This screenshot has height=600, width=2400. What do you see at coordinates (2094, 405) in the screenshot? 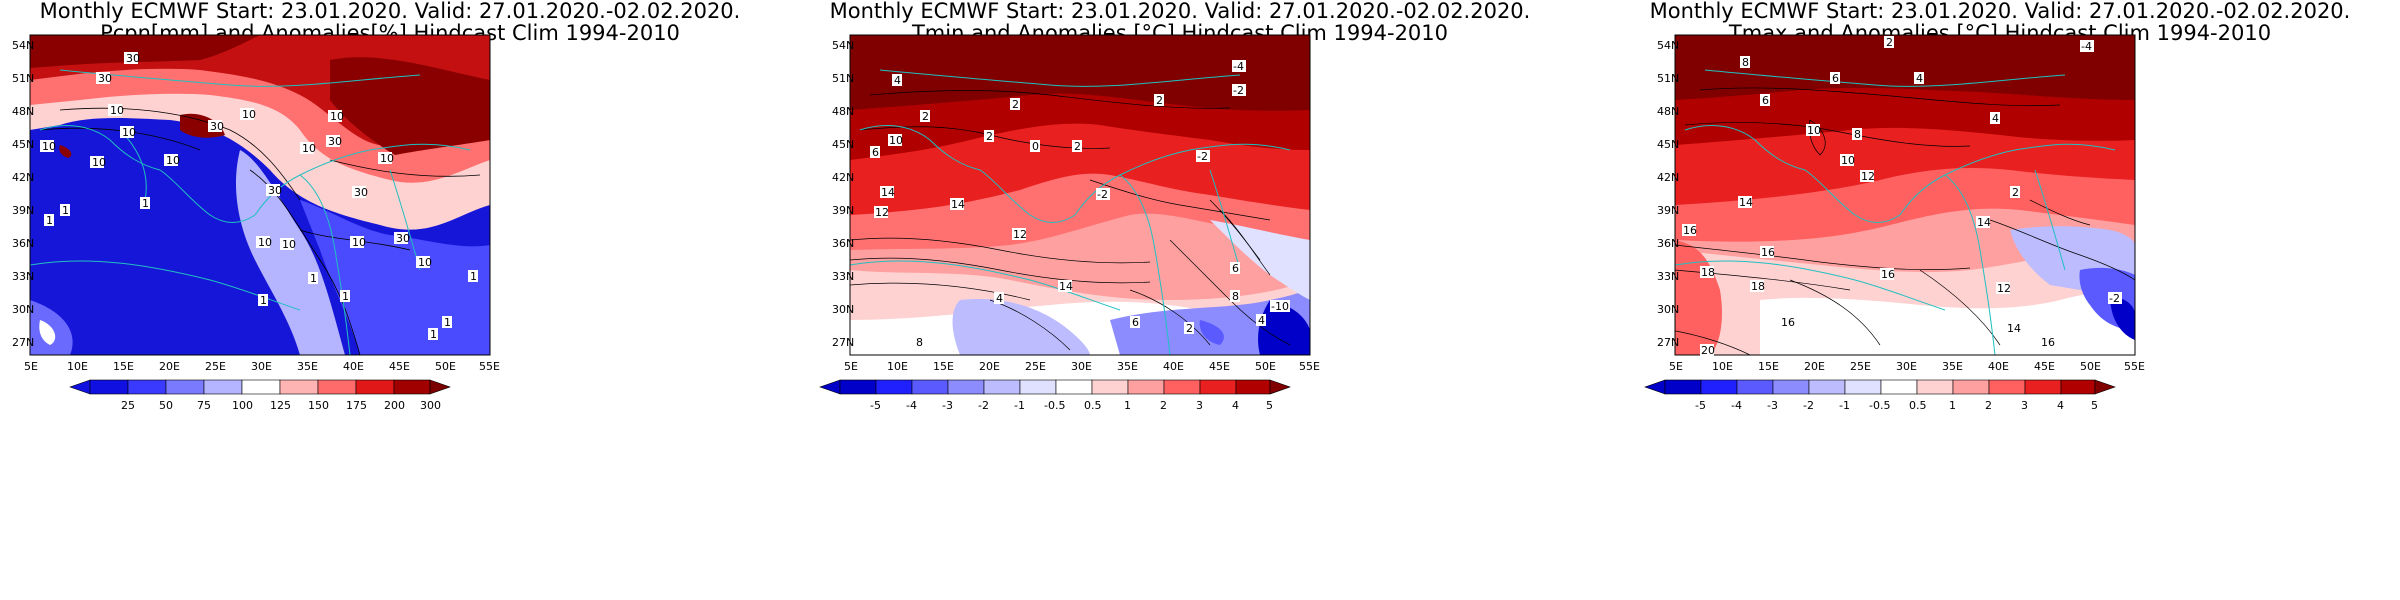
I see `colorbar-label: 5` at bounding box center [2094, 405].